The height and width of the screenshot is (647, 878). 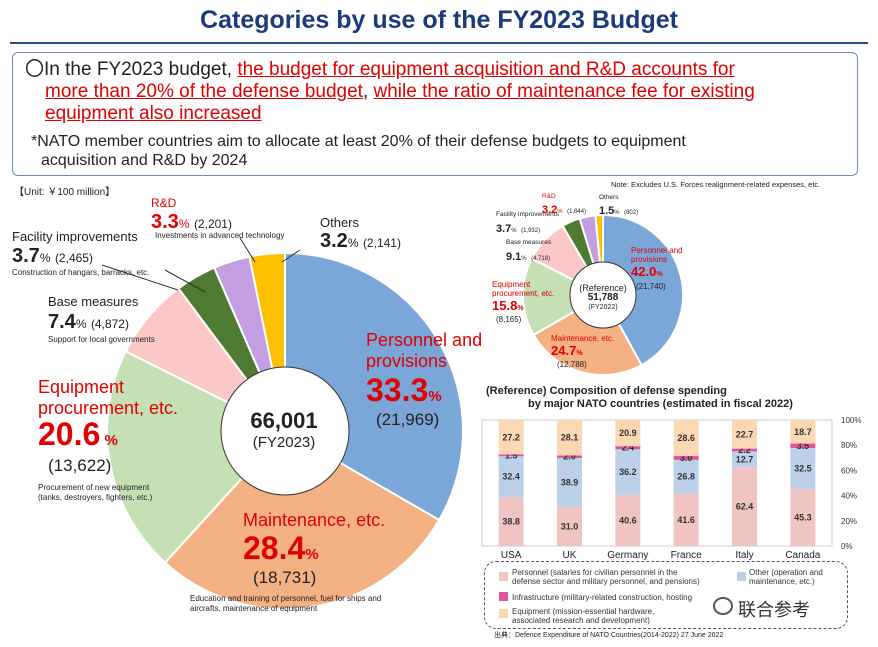 What do you see at coordinates (302, 519) in the screenshot?
I see `main-slice-maintenance` at bounding box center [302, 519].